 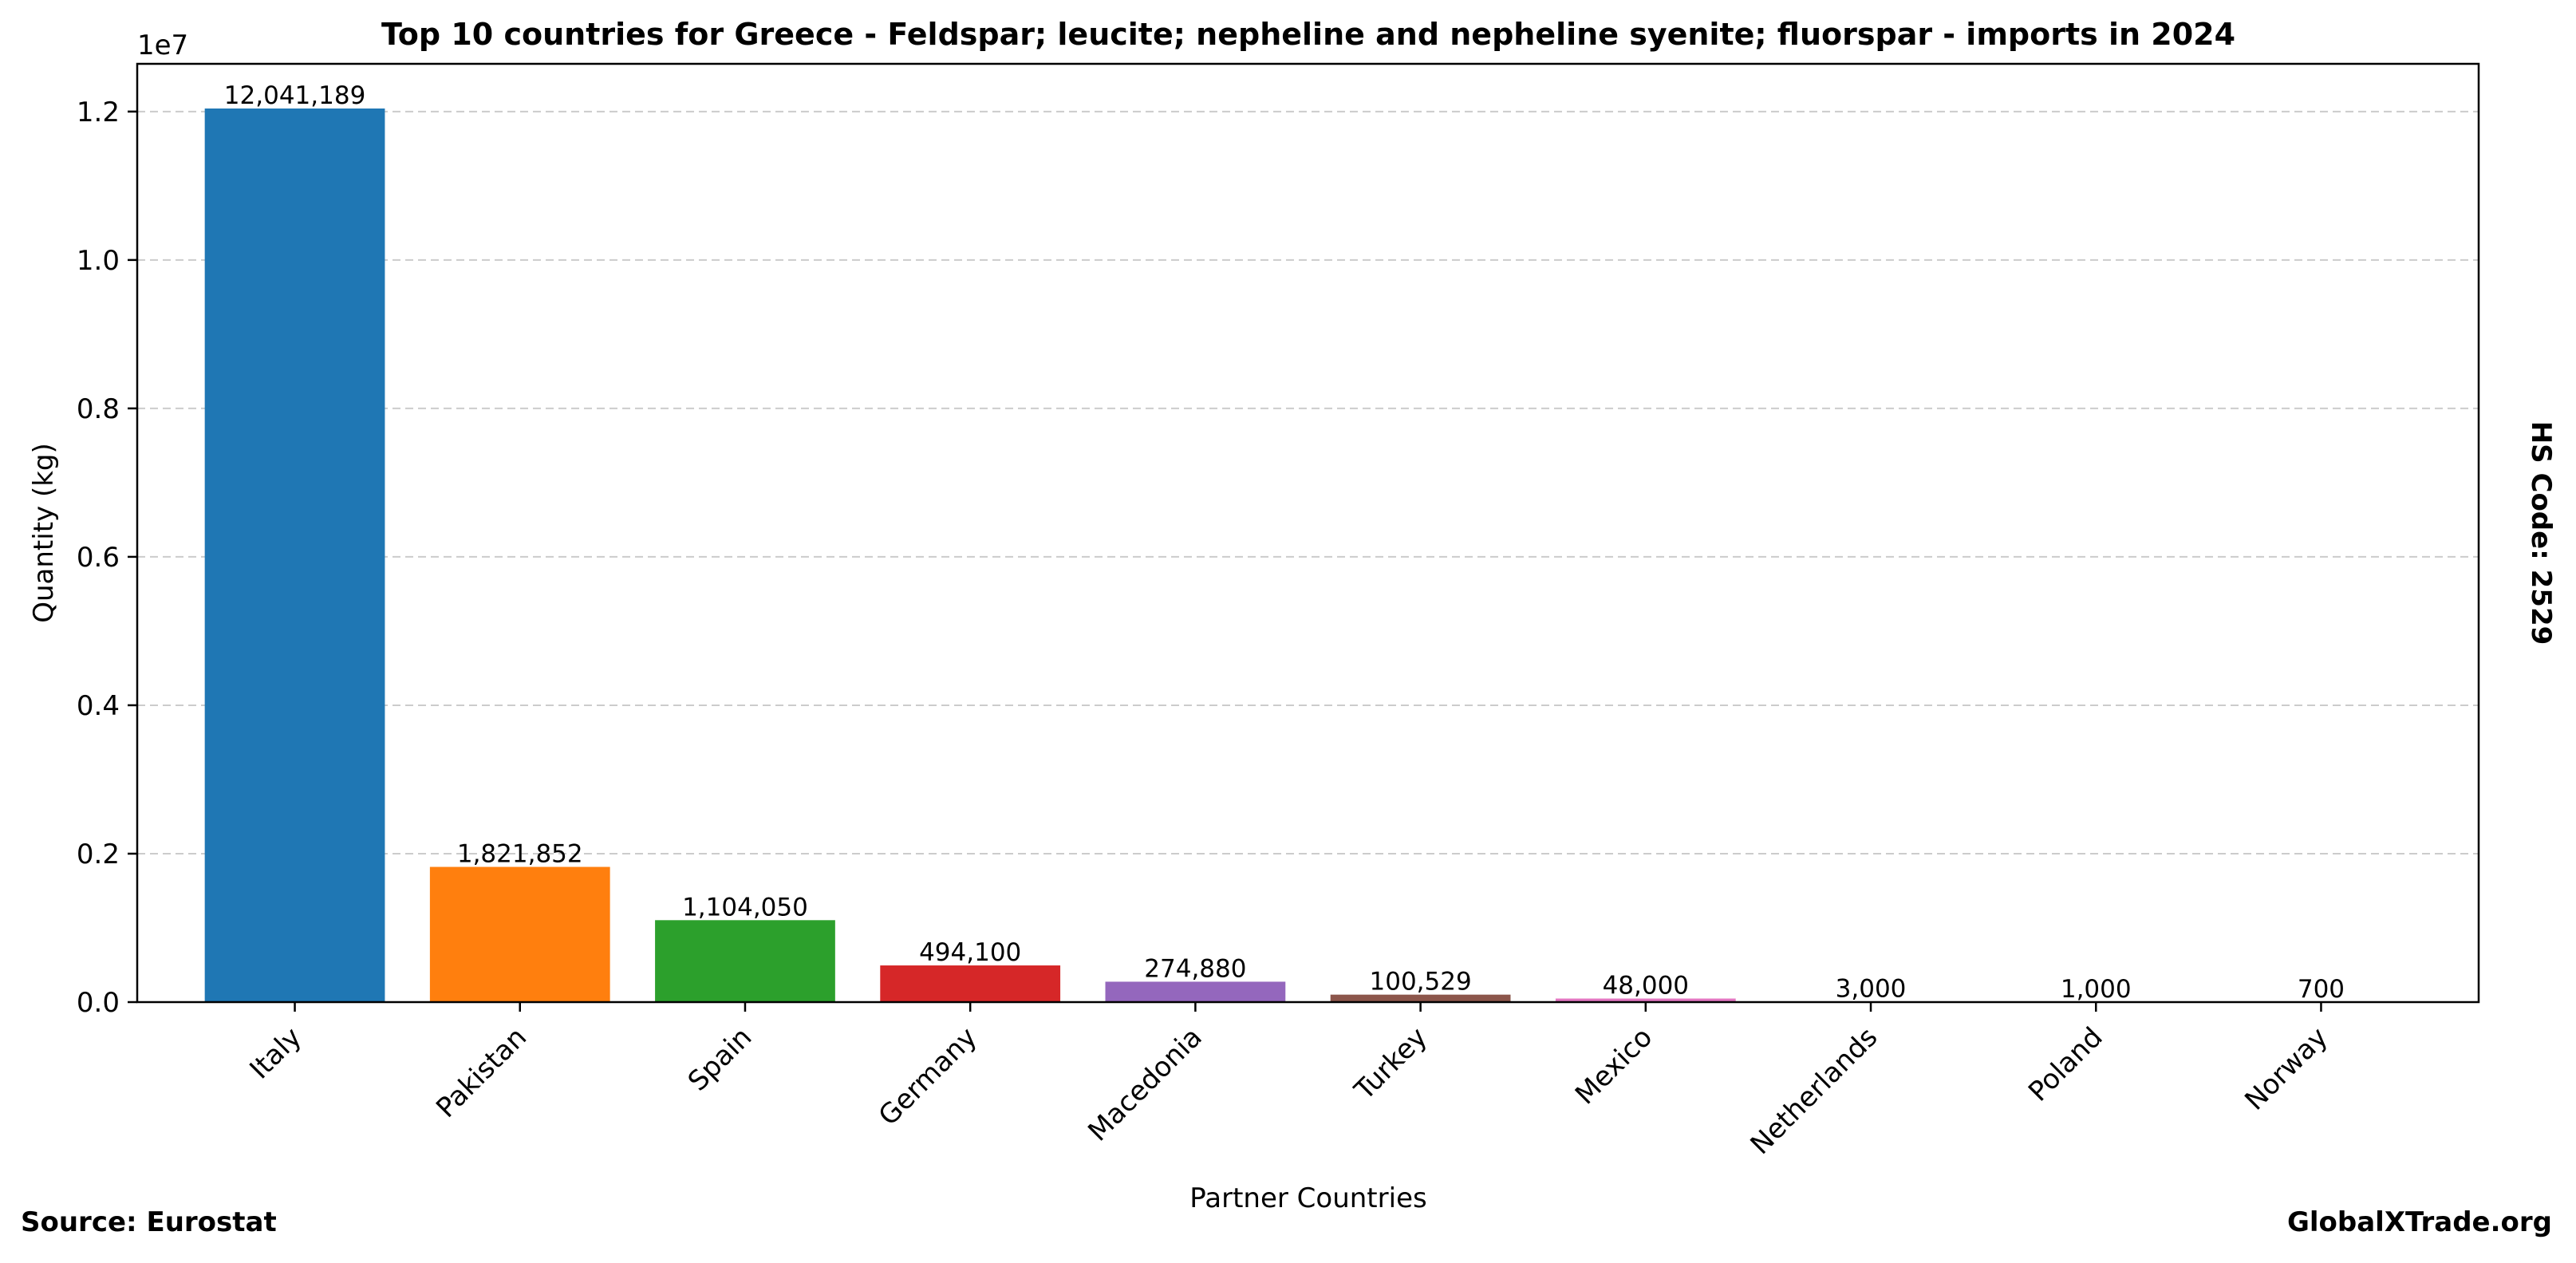 What do you see at coordinates (2286, 1068) in the screenshot?
I see `x-tick-label-norway: Norway` at bounding box center [2286, 1068].